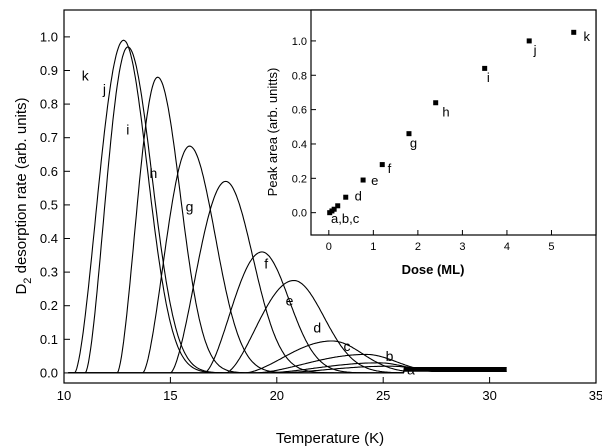 The width and height of the screenshot is (602, 448). What do you see at coordinates (272, 132) in the screenshot?
I see `inset-y-axis-title: Peak area (arb. unitts)` at bounding box center [272, 132].